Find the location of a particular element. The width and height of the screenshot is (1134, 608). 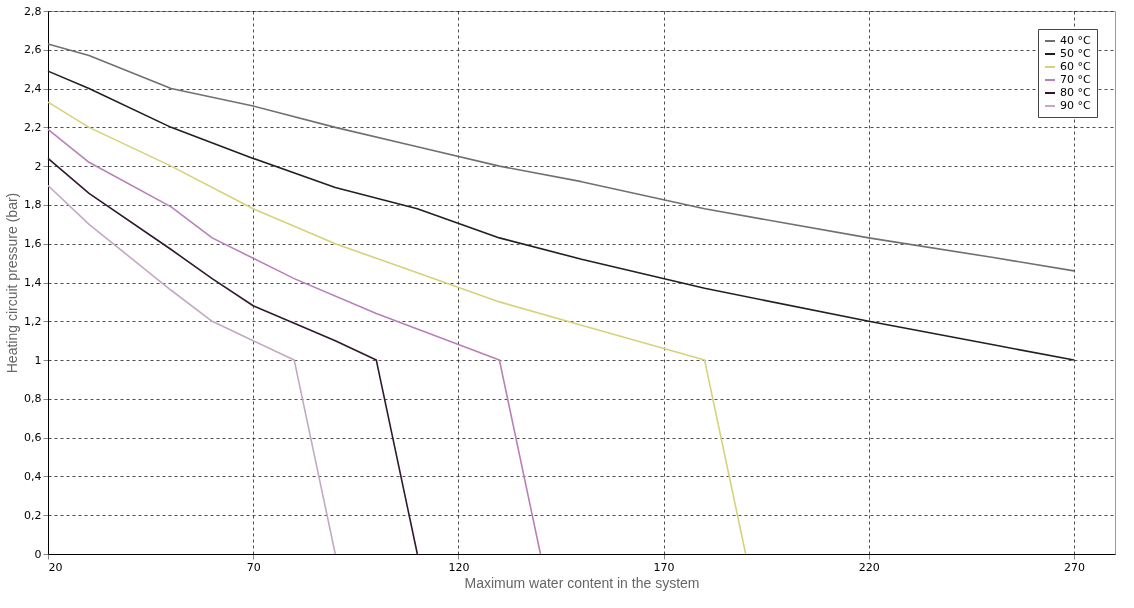

x-tick-label: 20 is located at coordinates (55, 567).